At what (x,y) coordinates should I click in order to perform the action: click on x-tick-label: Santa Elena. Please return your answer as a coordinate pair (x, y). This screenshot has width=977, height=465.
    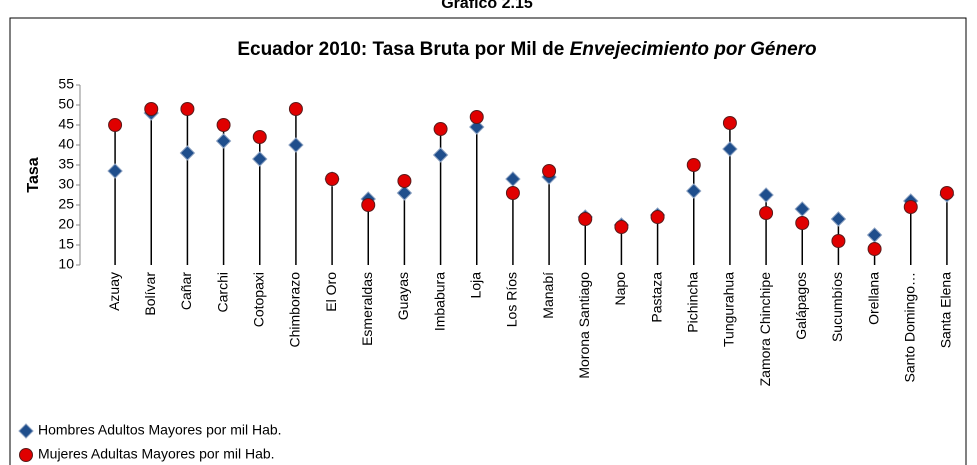
    Looking at the image, I should click on (946, 310).